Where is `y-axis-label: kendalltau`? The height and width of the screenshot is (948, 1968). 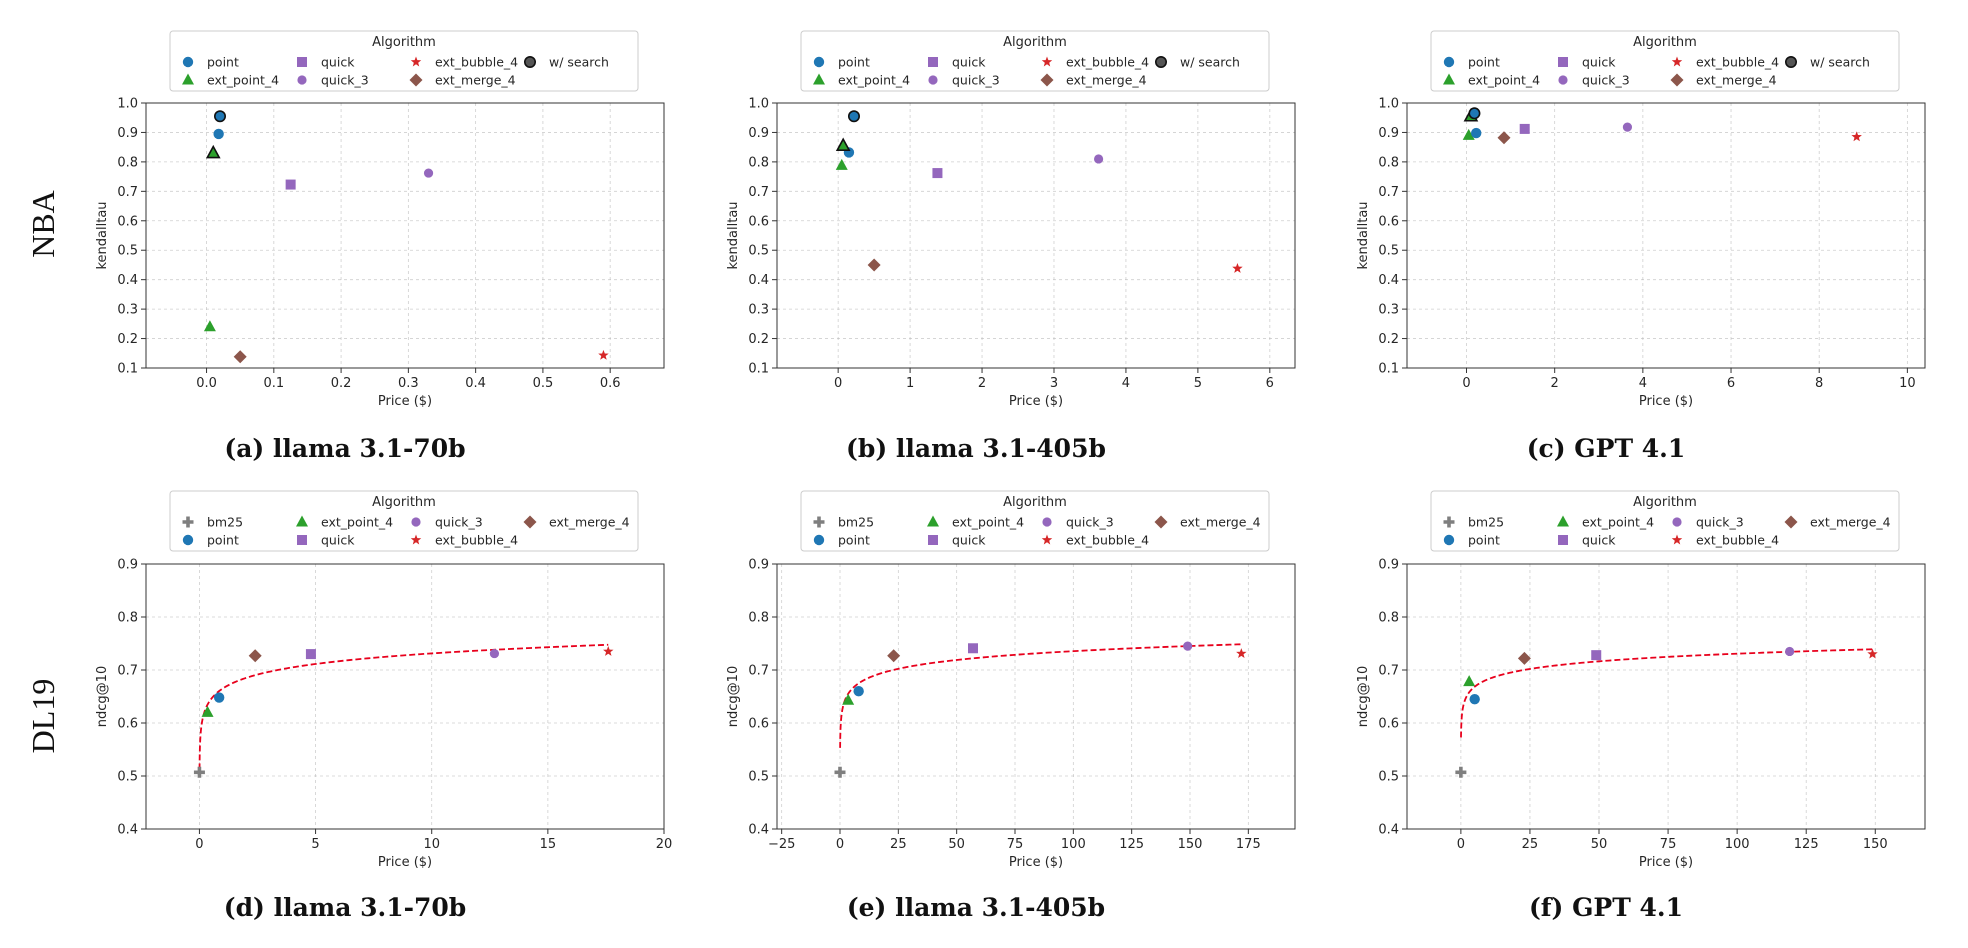 y-axis-label: kendalltau is located at coordinates (102, 235).